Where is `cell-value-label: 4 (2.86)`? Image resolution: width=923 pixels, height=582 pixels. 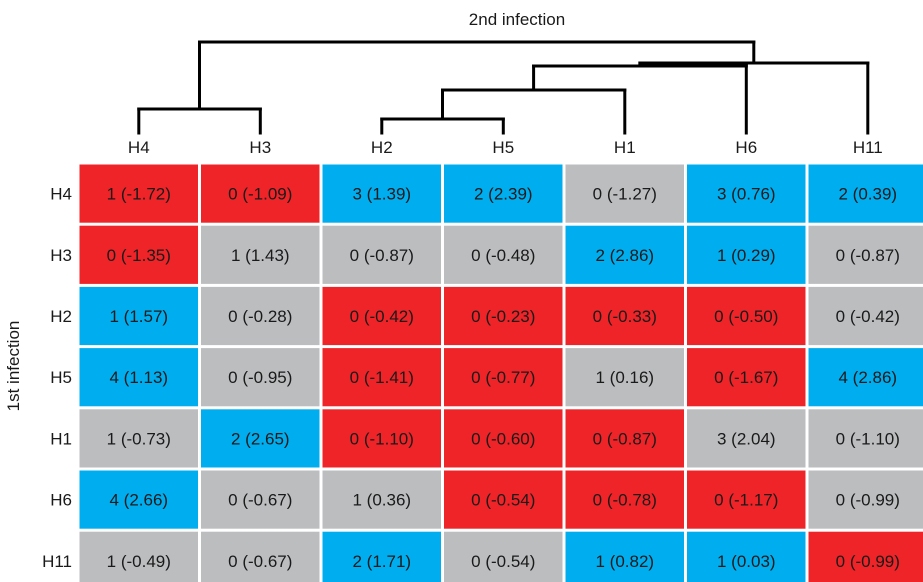
cell-value-label: 4 (2.86) is located at coordinates (868, 377).